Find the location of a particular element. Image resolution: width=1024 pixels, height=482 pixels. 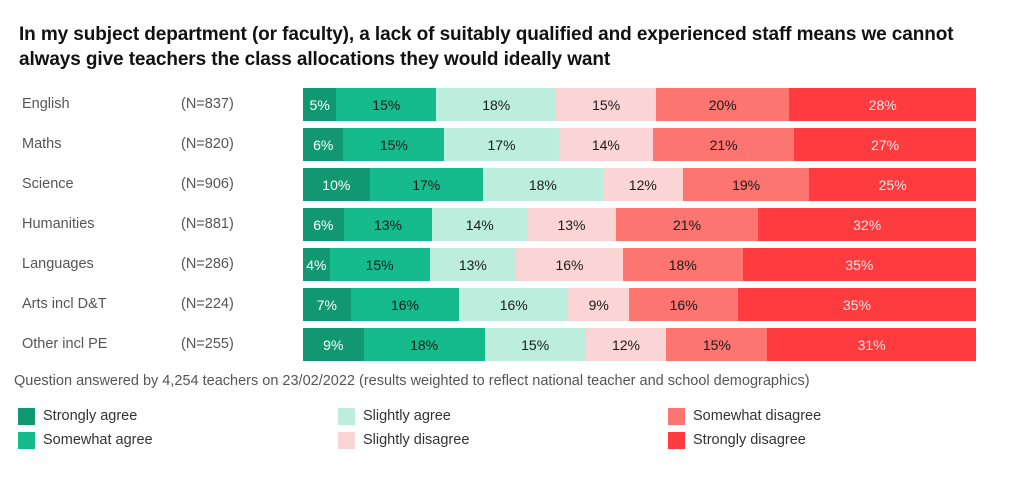

bar-segment-strongly-agree: 4% is located at coordinates (316, 264).